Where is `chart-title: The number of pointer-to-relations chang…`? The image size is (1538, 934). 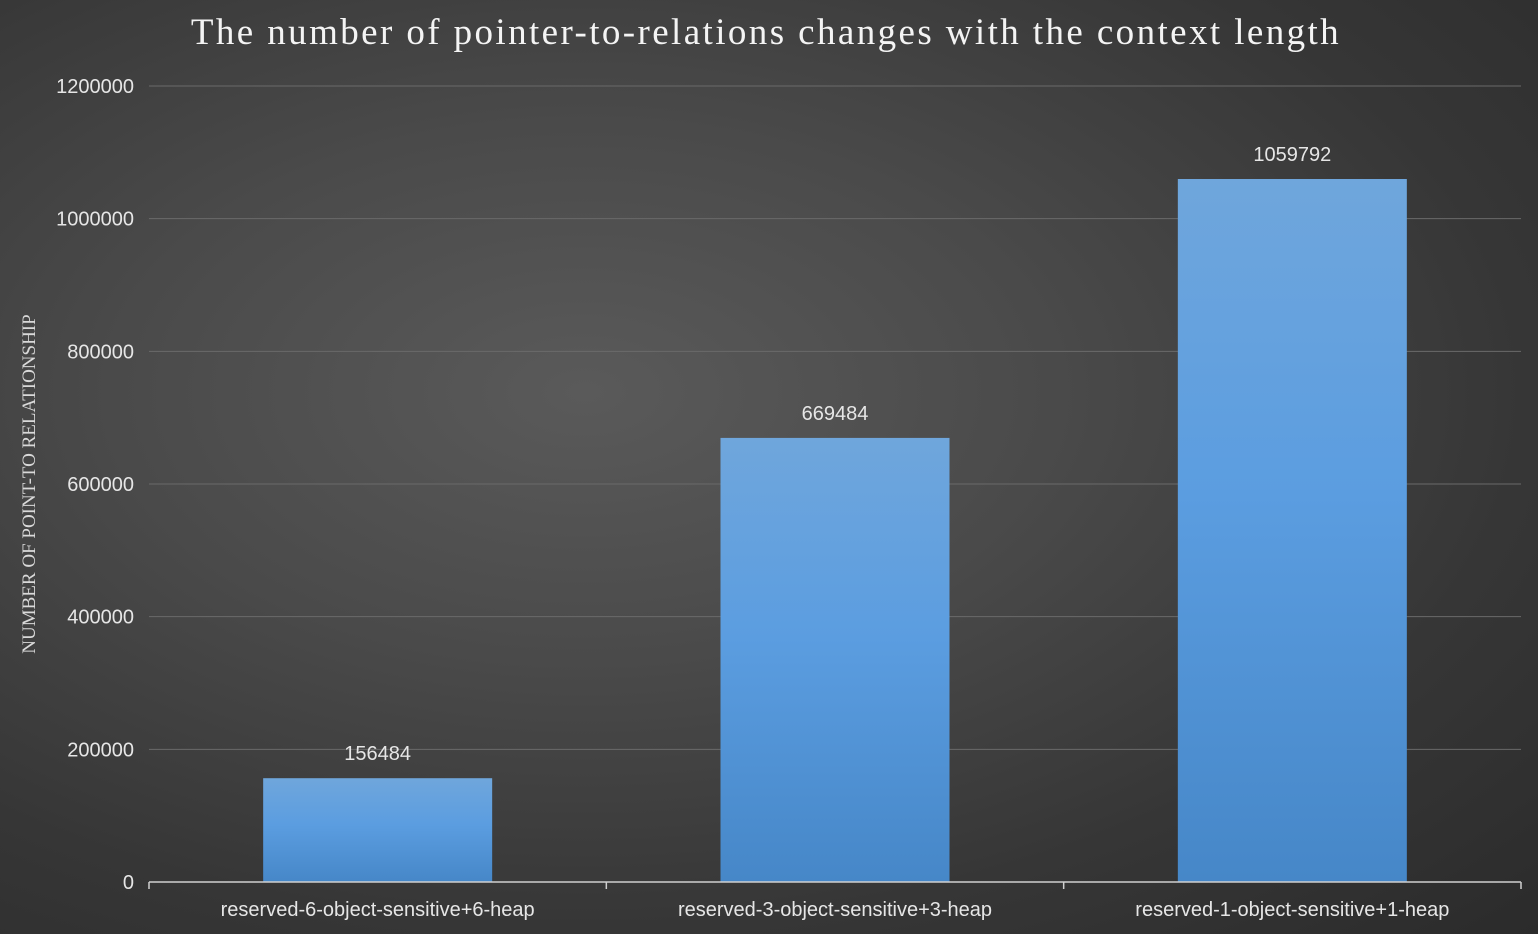 chart-title: The number of pointer-to-relations chang… is located at coordinates (766, 32).